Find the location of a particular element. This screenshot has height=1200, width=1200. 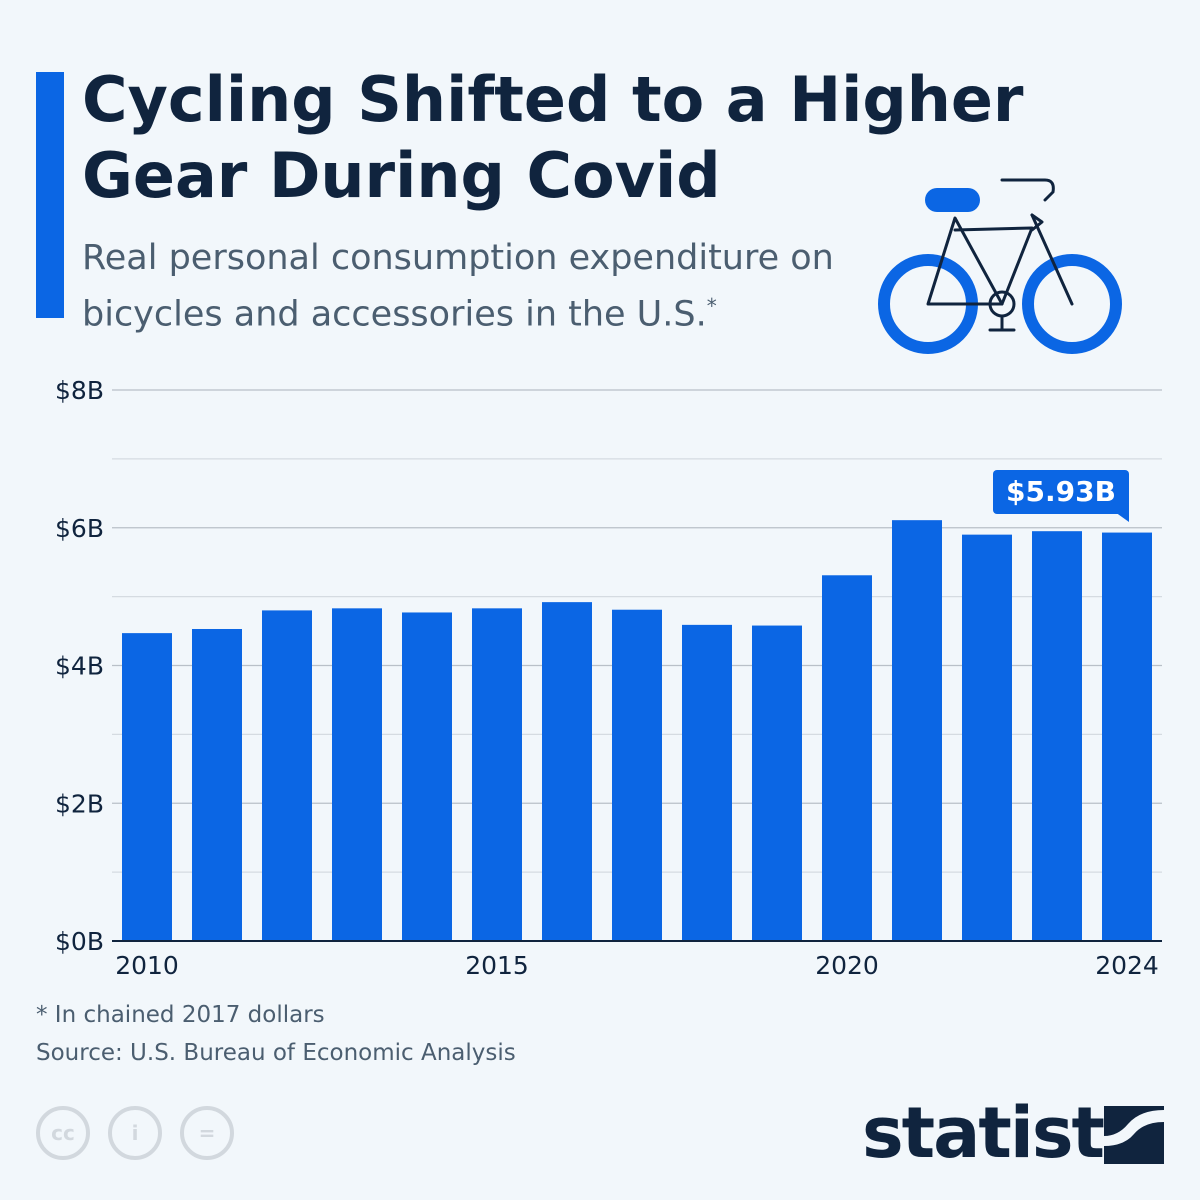

y-tick-label: $8B is located at coordinates (79, 390).